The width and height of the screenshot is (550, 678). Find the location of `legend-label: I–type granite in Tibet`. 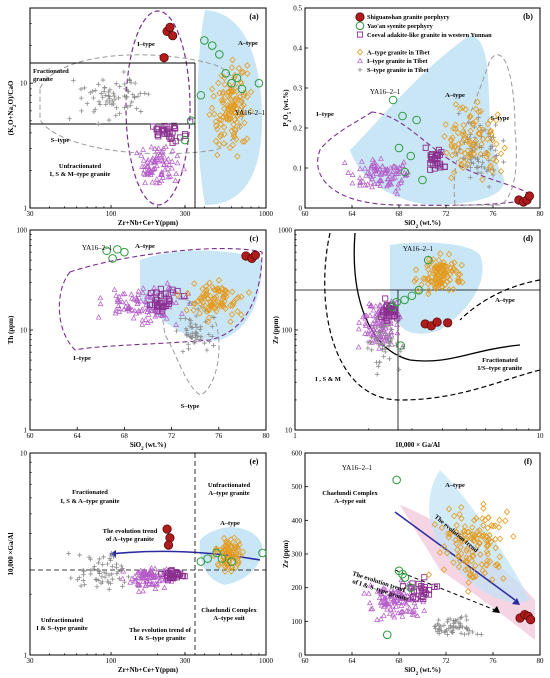

legend-label: I–type granite in Tibet is located at coordinates (397, 61).